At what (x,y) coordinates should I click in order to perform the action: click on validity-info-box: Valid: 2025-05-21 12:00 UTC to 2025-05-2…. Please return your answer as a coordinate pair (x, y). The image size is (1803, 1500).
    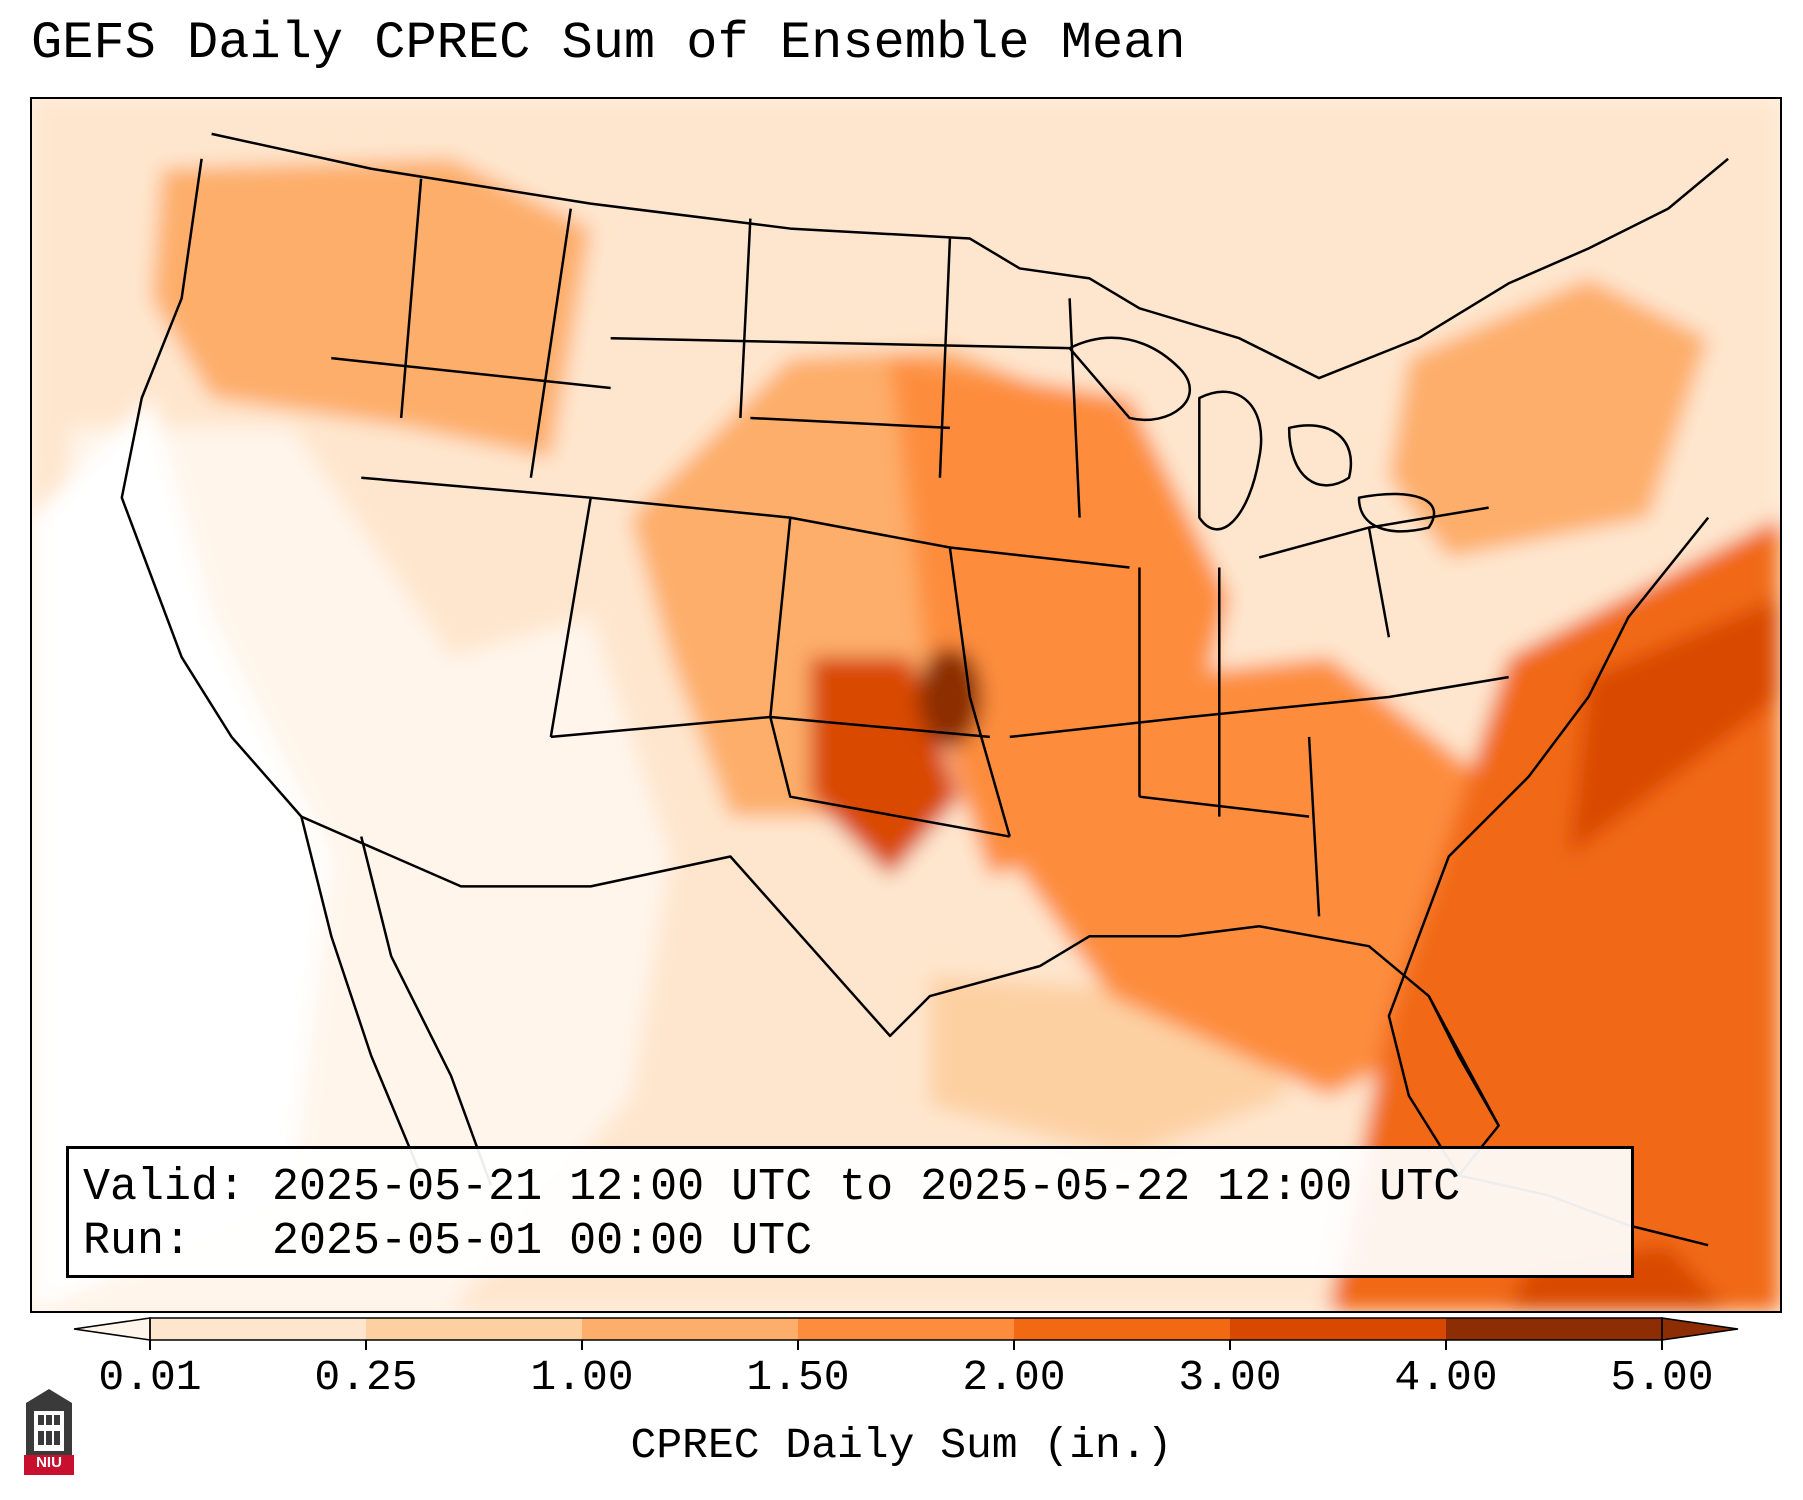
    Looking at the image, I should click on (850, 1212).